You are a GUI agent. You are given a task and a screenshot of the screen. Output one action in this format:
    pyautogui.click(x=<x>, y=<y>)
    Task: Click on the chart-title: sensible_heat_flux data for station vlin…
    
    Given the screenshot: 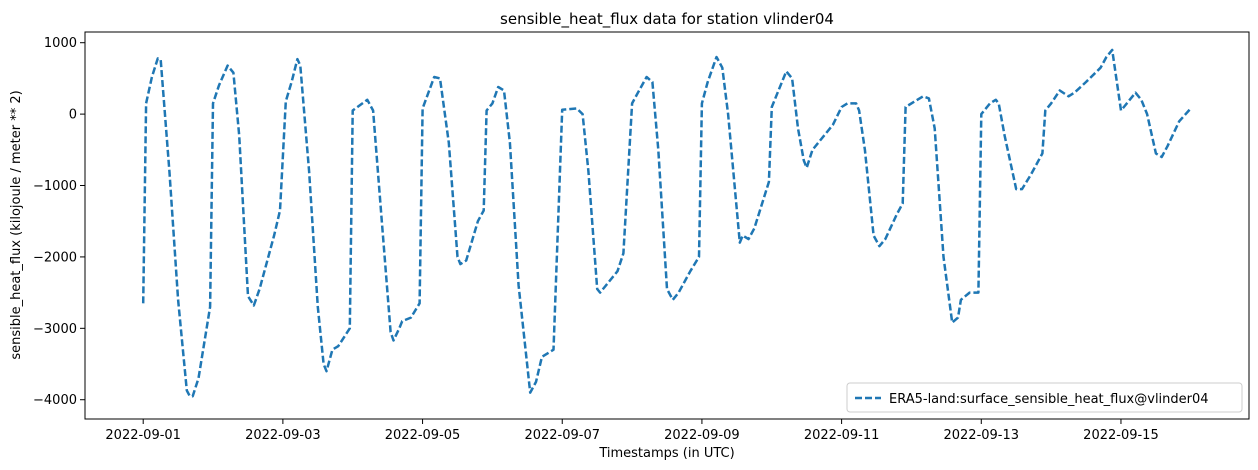 What is the action you would take?
    pyautogui.click(x=667, y=19)
    